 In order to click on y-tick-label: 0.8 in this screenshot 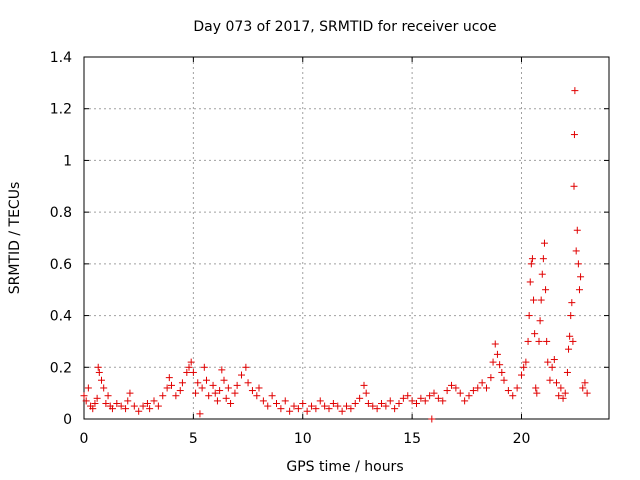, I will do `click(61, 213)`.